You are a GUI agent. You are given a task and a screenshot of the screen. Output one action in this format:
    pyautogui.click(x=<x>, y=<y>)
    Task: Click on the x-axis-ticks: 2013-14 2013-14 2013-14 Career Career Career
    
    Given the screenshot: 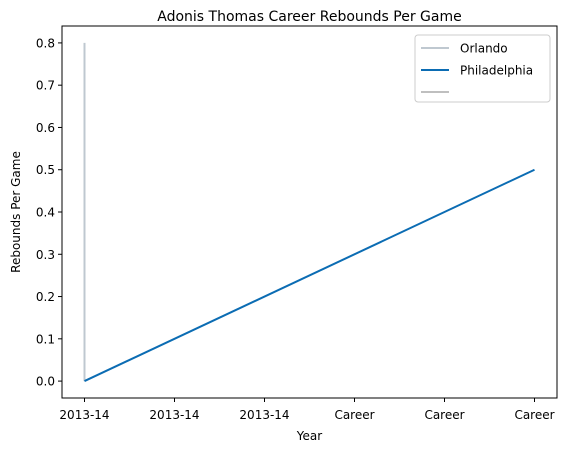 What is the action you would take?
    pyautogui.click(x=307, y=410)
    